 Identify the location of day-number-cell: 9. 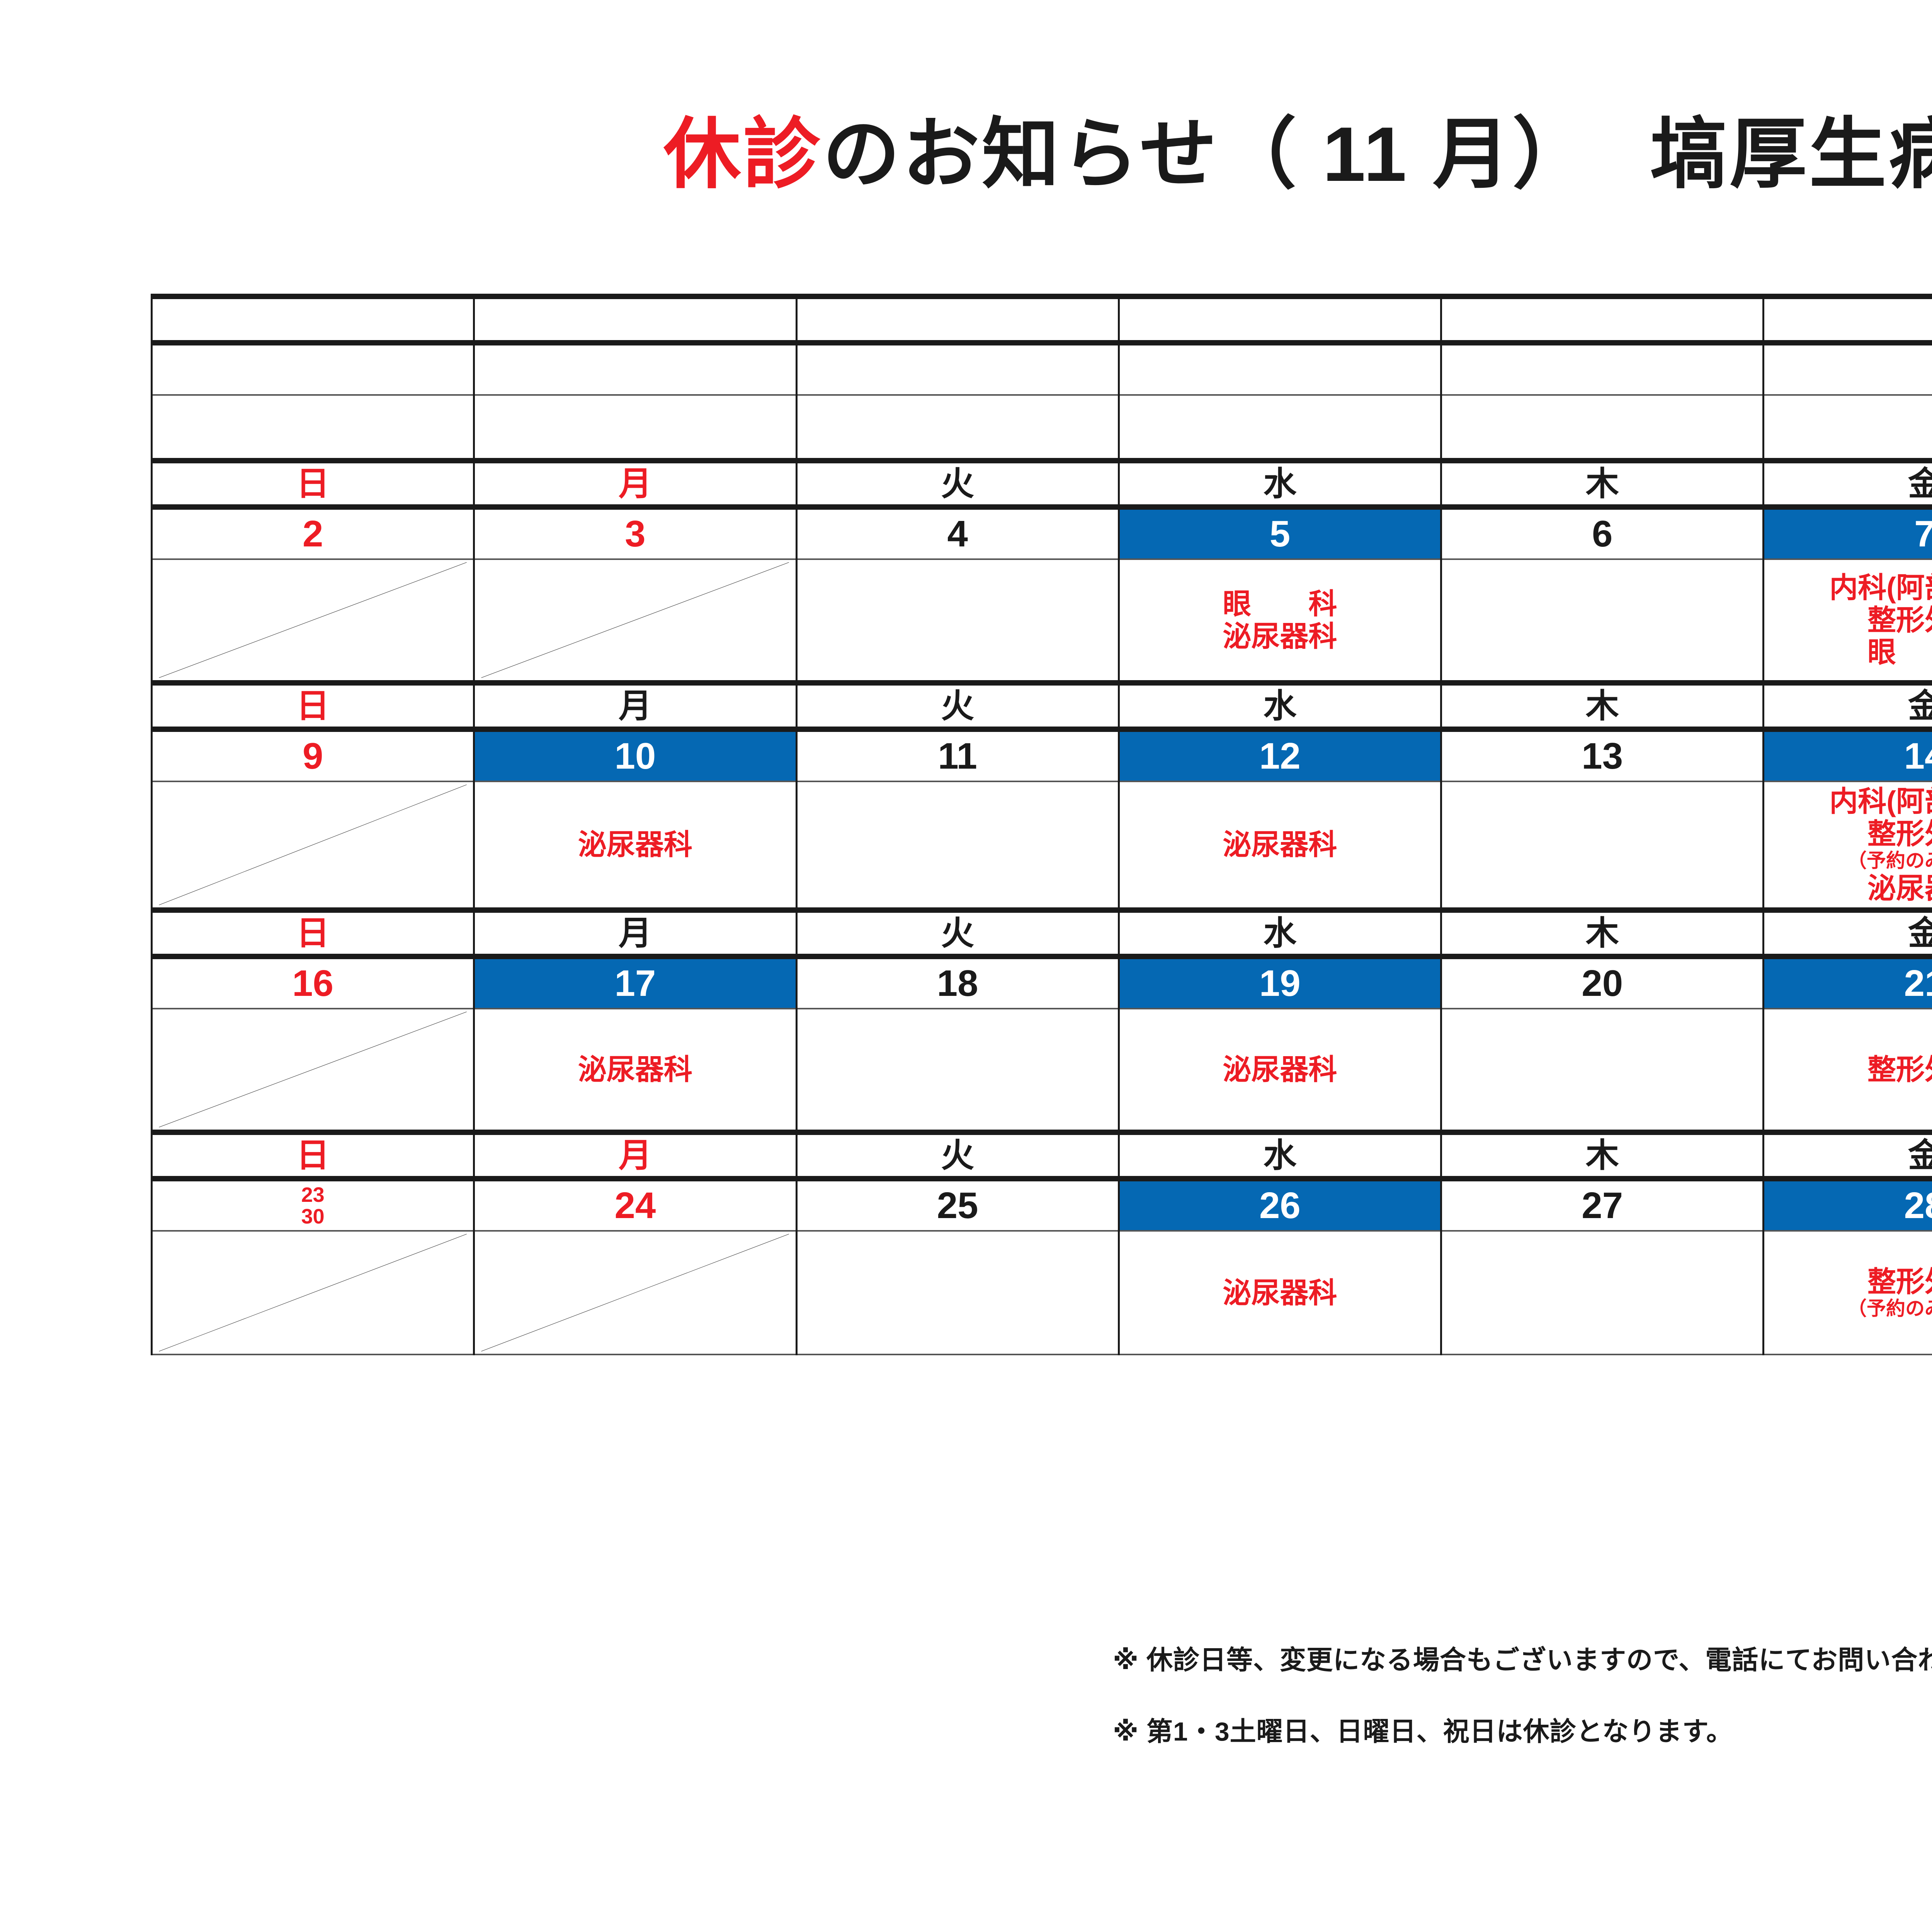
(312, 754).